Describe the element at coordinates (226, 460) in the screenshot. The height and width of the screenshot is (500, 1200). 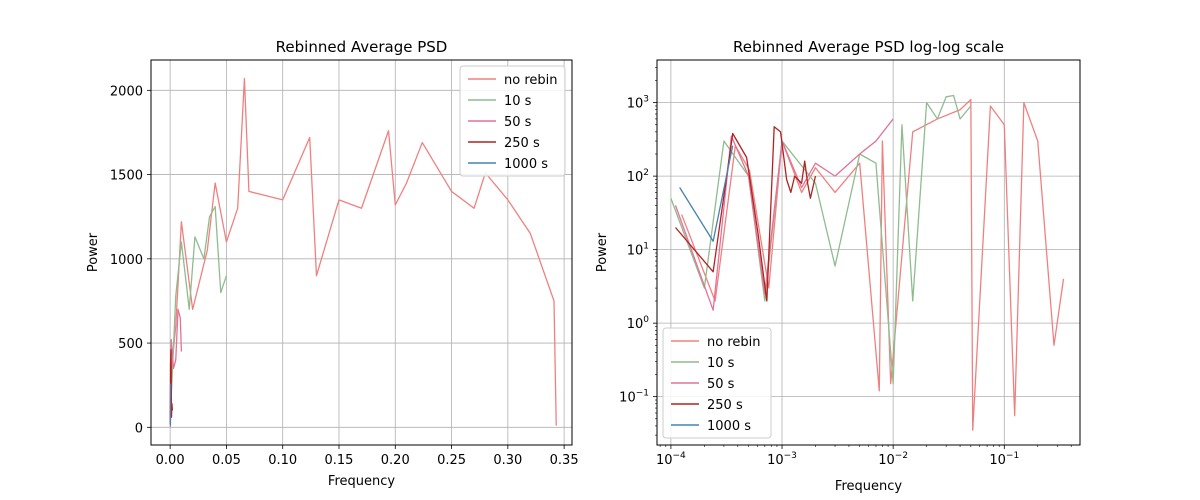
I see `x-tick-label: 0.05` at that location.